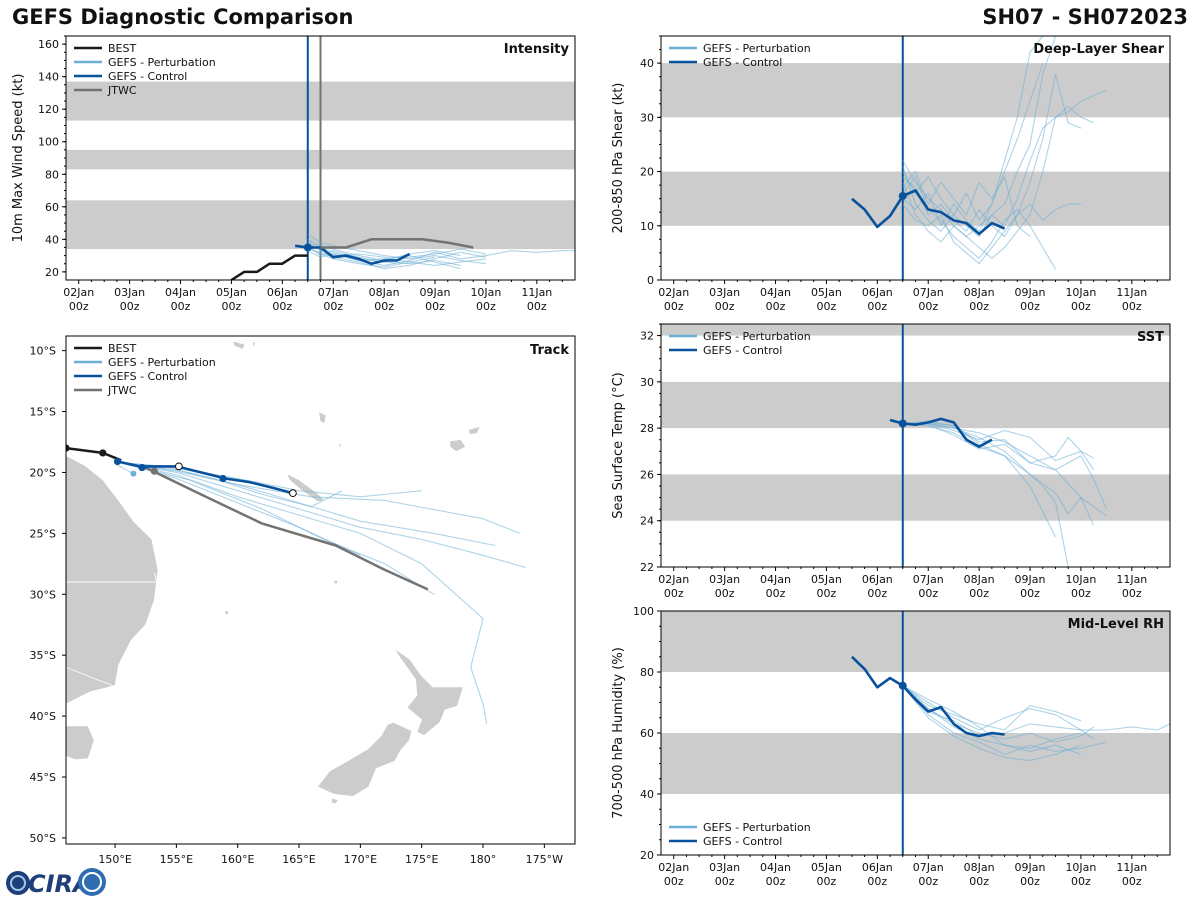 Image resolution: width=1200 pixels, height=900 pixels. Describe the element at coordinates (43, 533) in the screenshot. I see `lat-tick-label: 25°S` at that location.